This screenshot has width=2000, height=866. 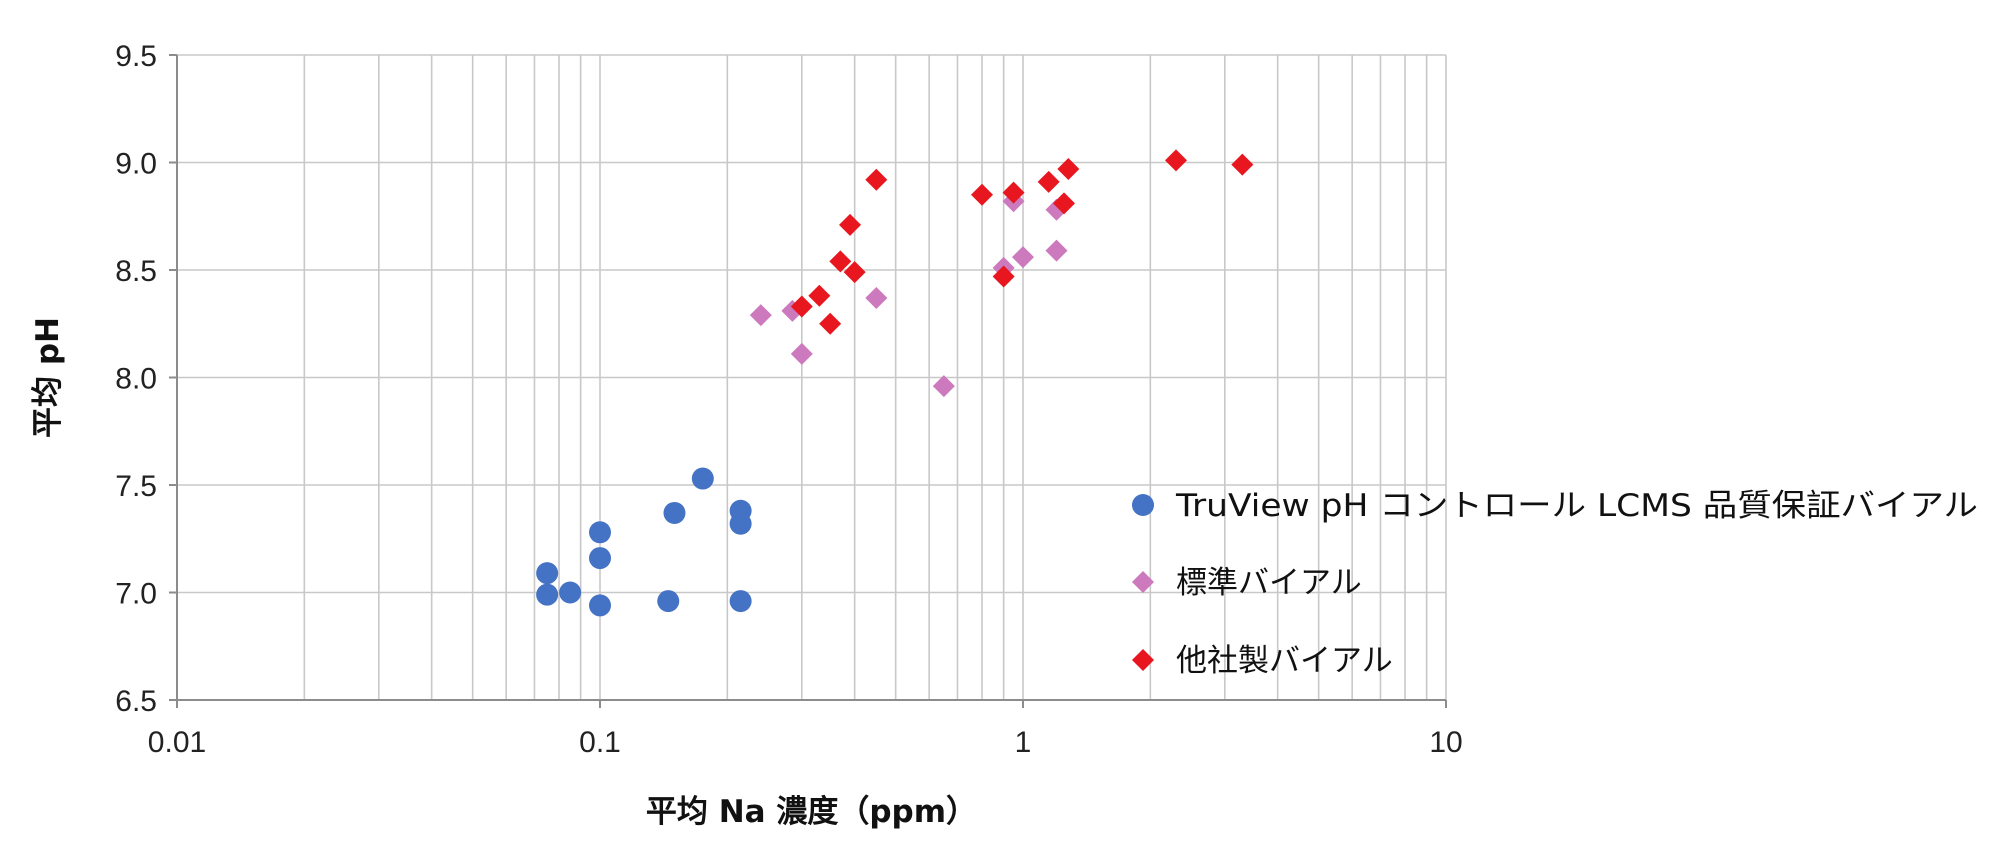 I want to click on y-tick-label: 9.0, so click(x=136, y=164).